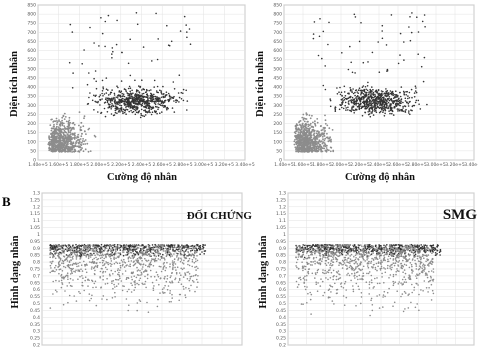  What do you see at coordinates (398, 165) in the screenshot?
I see `x-tick-label: 2.60e+5` at bounding box center [398, 165].